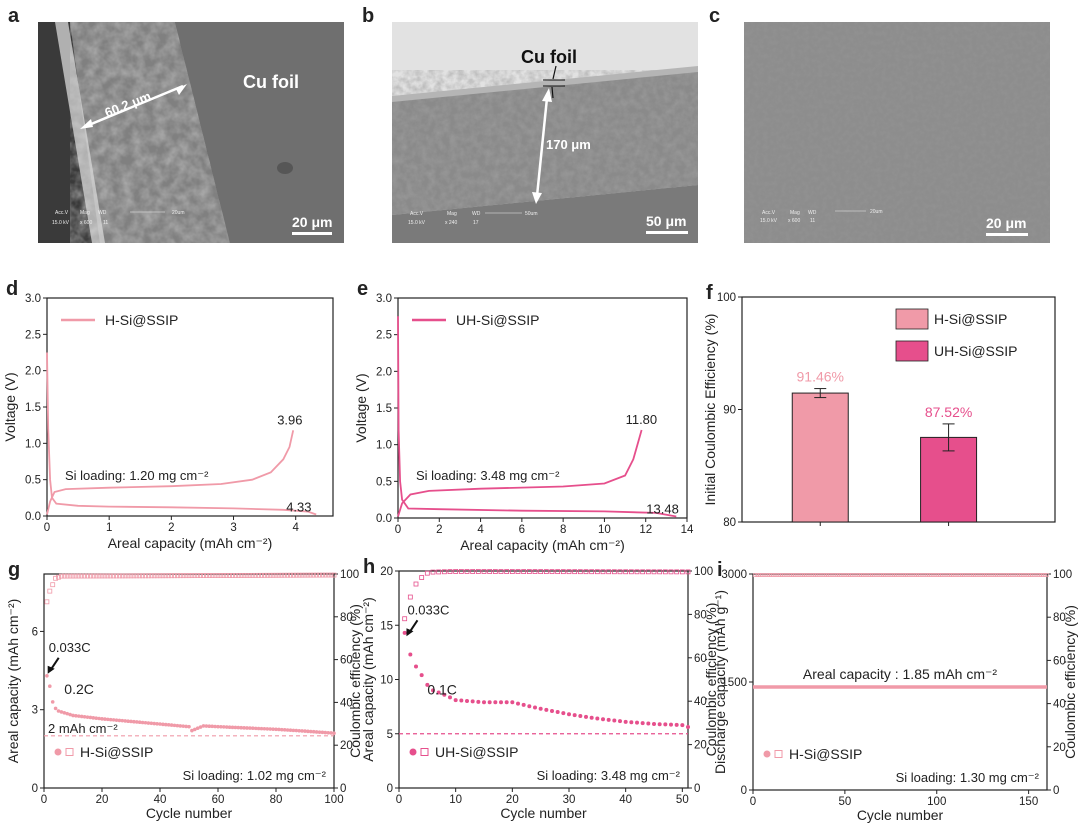  I want to click on legend-label: H-Si@SSIP, so click(141, 320).